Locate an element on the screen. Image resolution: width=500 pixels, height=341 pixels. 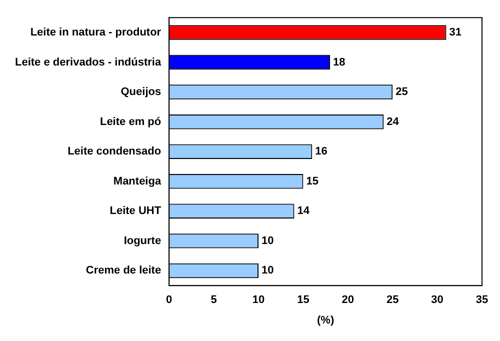
y-tick-label: Manteiga is located at coordinates (137, 181).